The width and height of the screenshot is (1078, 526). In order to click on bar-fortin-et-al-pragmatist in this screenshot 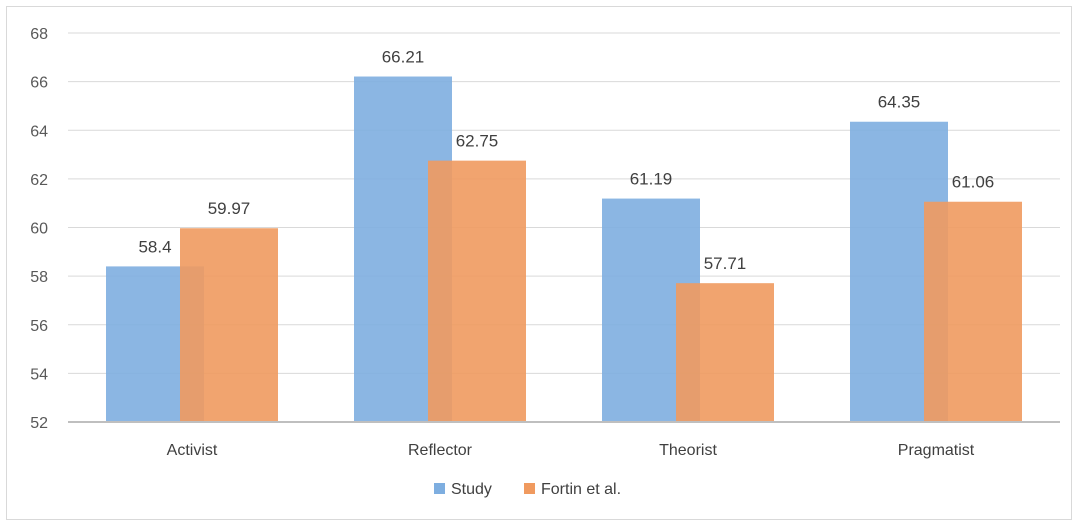, I will do `click(973, 311)`.